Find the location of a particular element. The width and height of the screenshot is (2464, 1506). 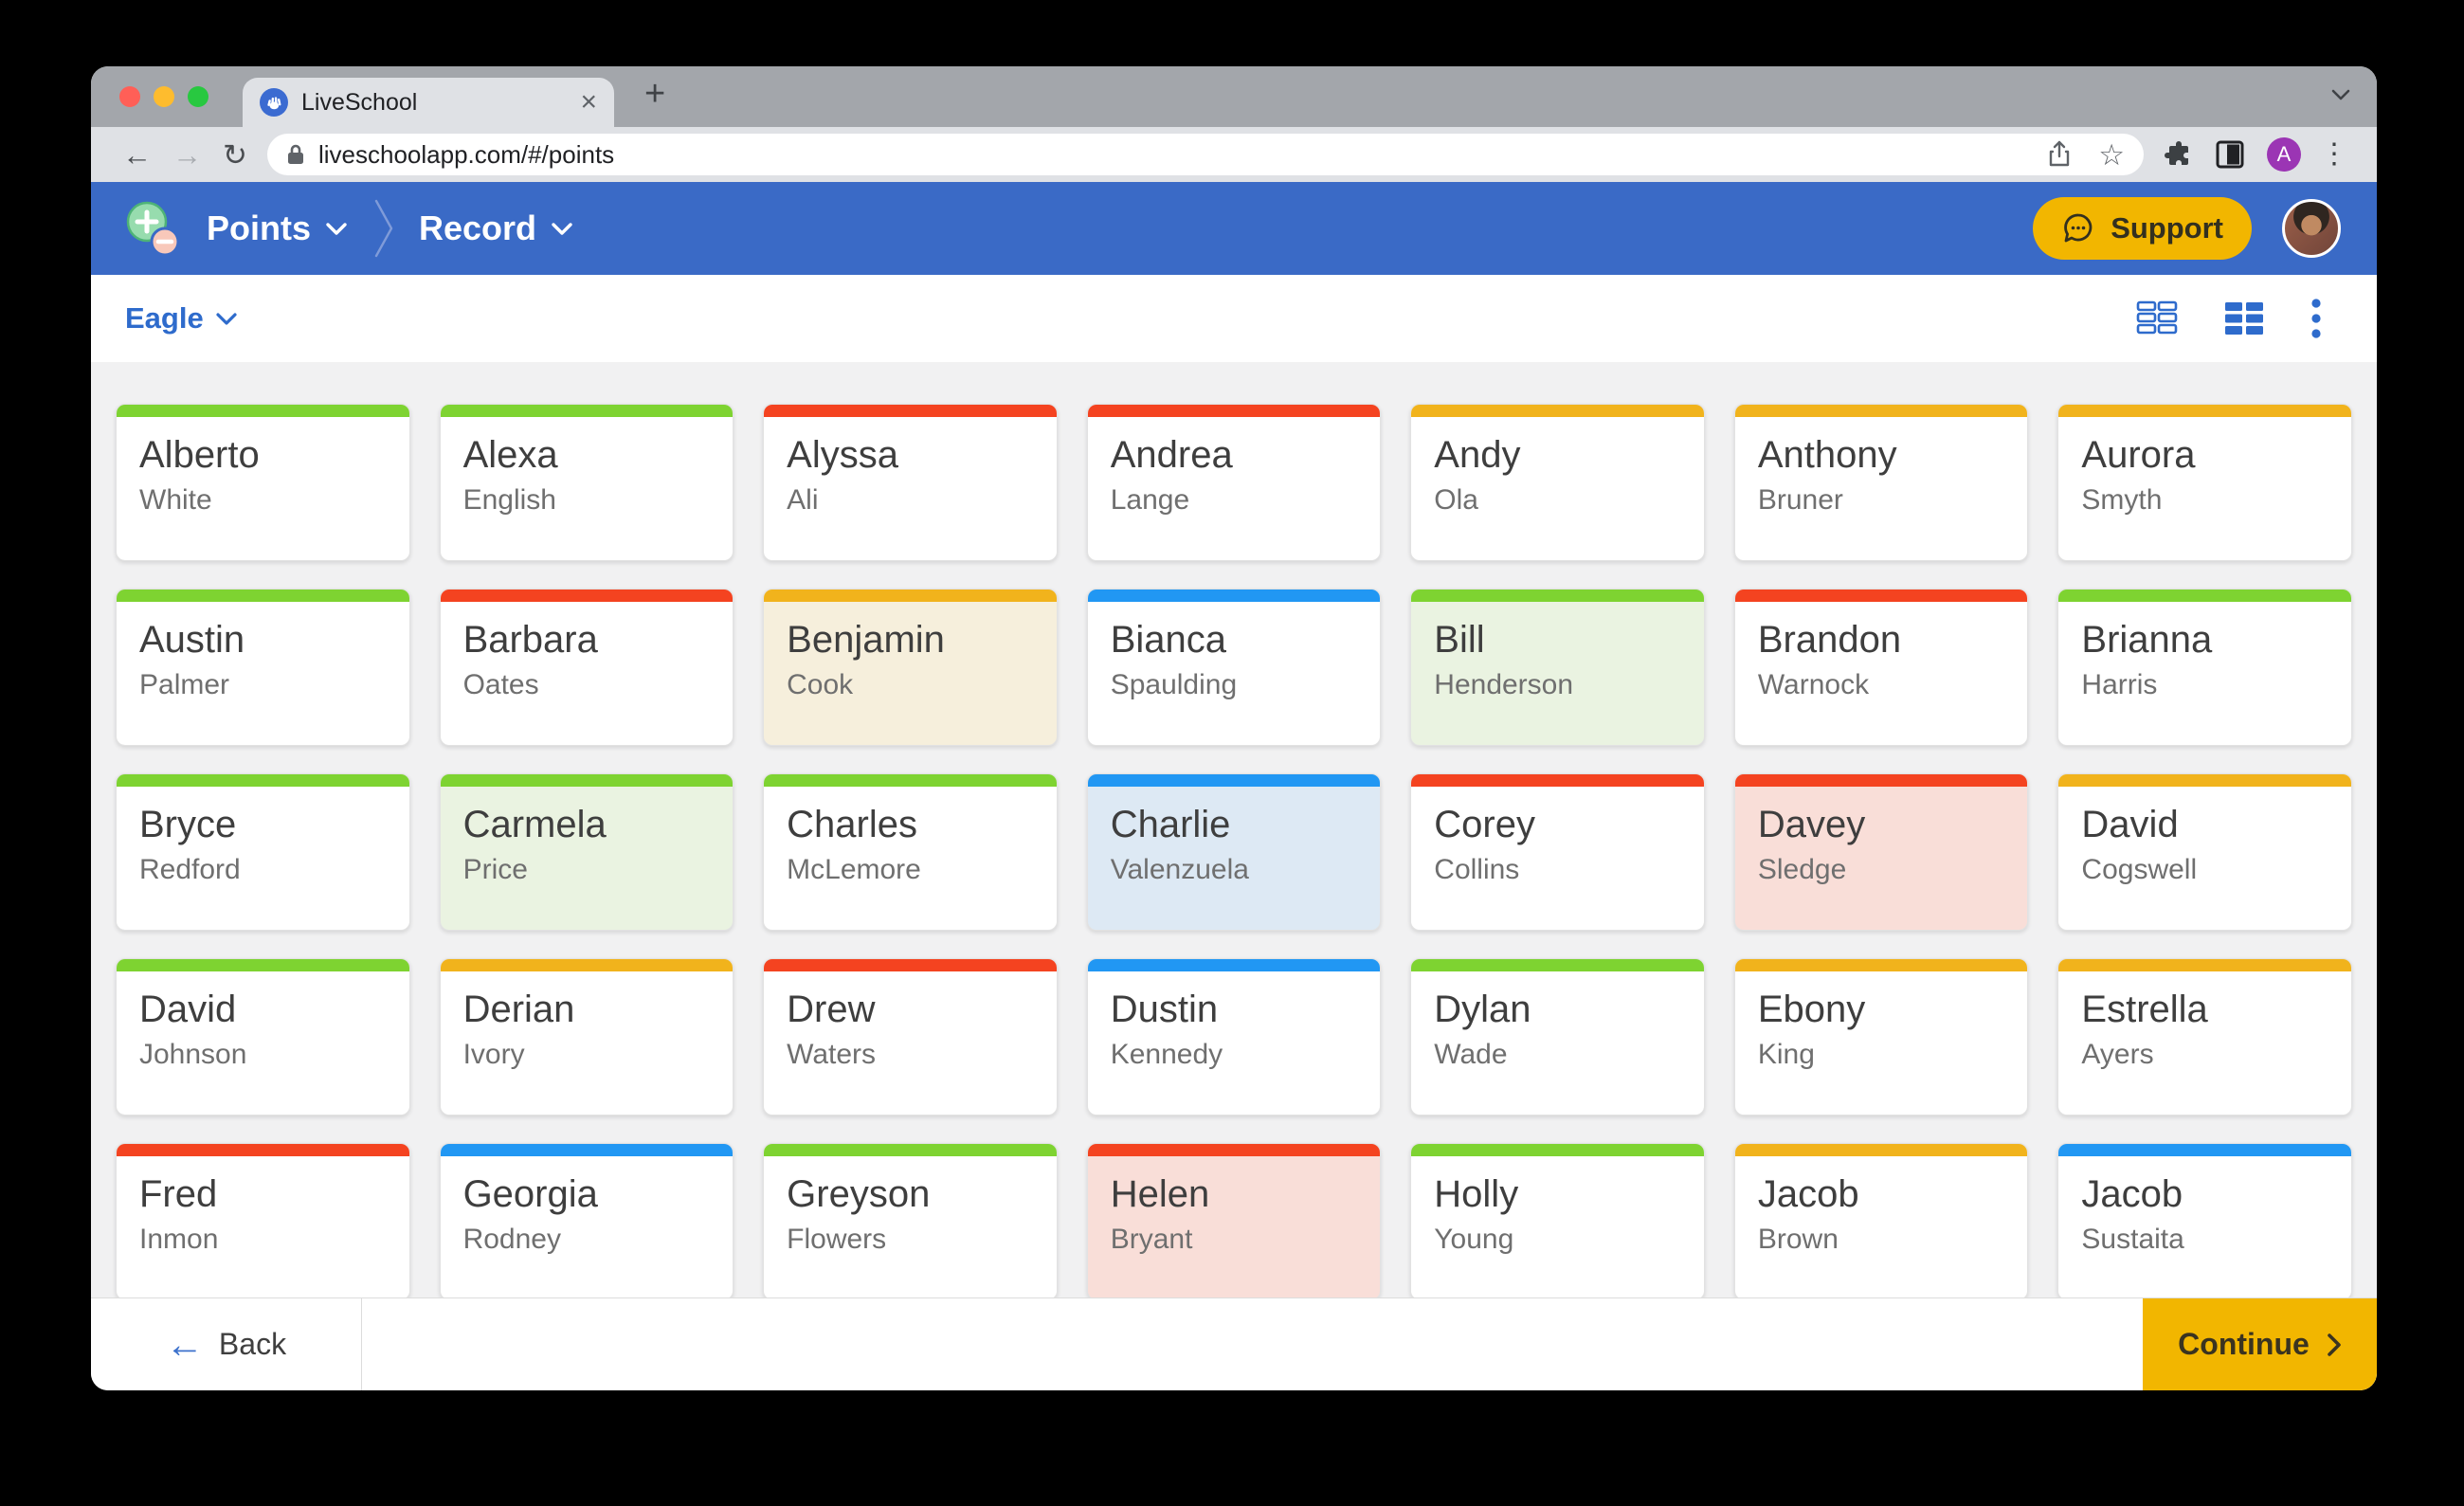

student-card: Anthony Bruner is located at coordinates (1881, 482).